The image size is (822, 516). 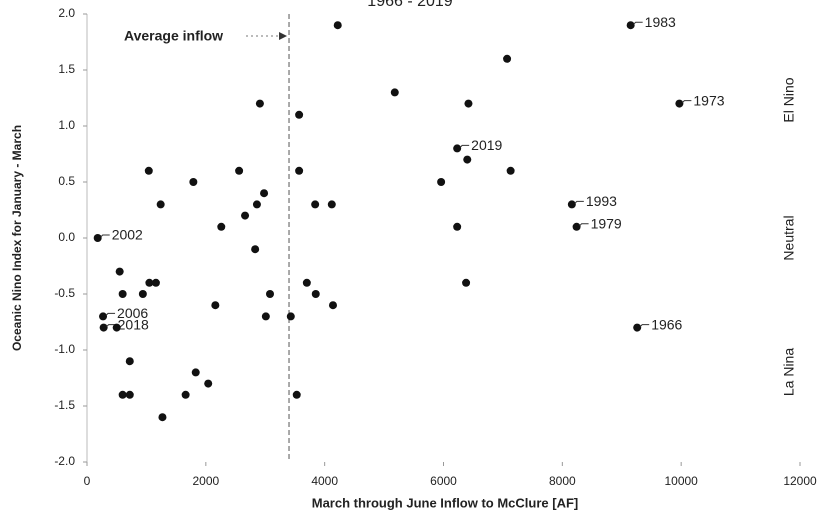 I want to click on average-label: Average inflow, so click(x=173, y=36).